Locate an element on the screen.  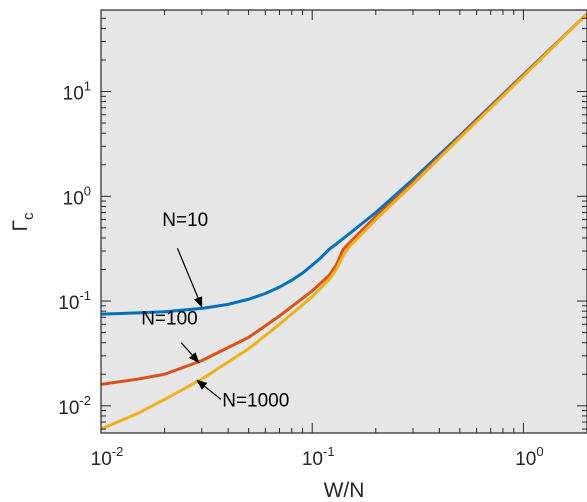
annotation-layer: N=10 N=100 N=1000 is located at coordinates (215, 310).